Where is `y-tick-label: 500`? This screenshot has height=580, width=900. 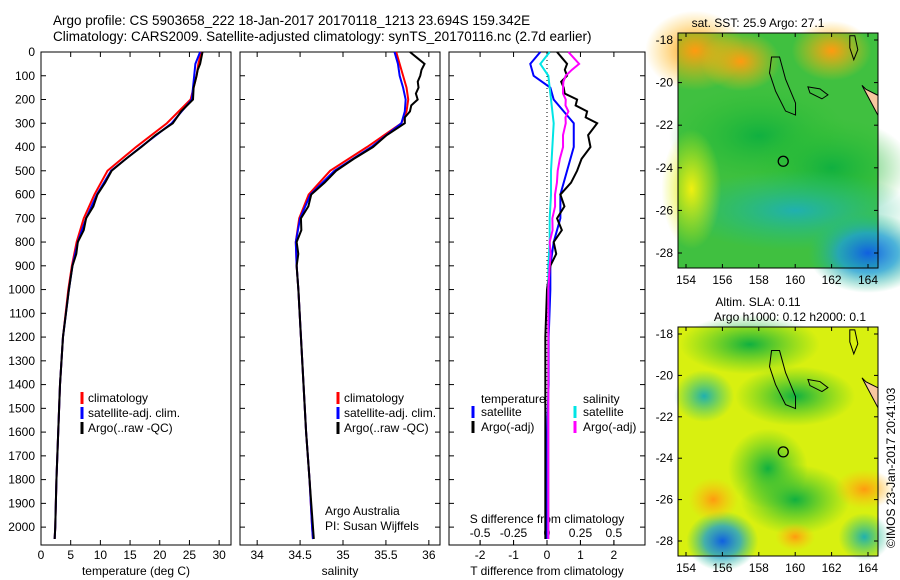 y-tick-label: 500 is located at coordinates (25, 171).